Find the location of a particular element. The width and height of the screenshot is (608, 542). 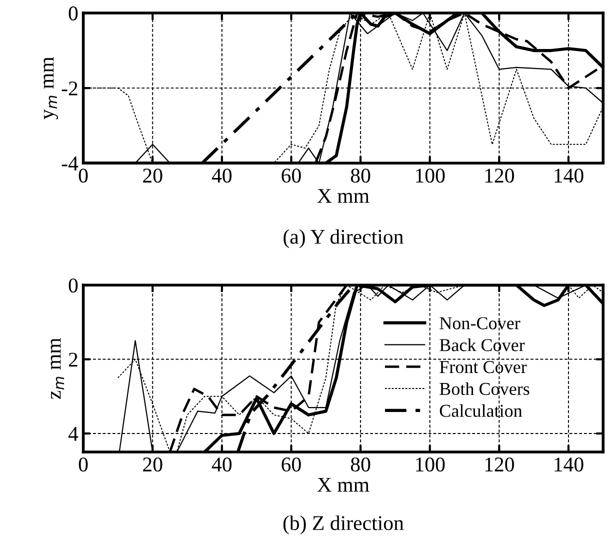

y-tick-label: 4 is located at coordinates (73, 433).